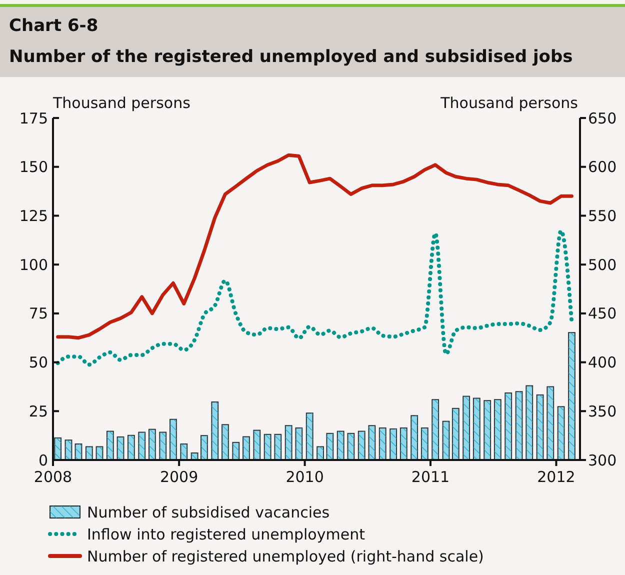  Describe the element at coordinates (291, 57) in the screenshot. I see `chart-subtitle: Number of the registered unemployed and subsidised jobs` at that location.